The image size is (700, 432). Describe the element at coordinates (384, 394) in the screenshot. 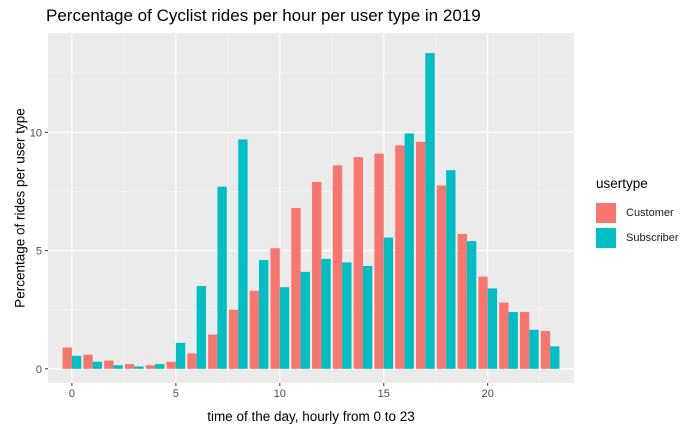

I see `x-tick-label: 15` at that location.